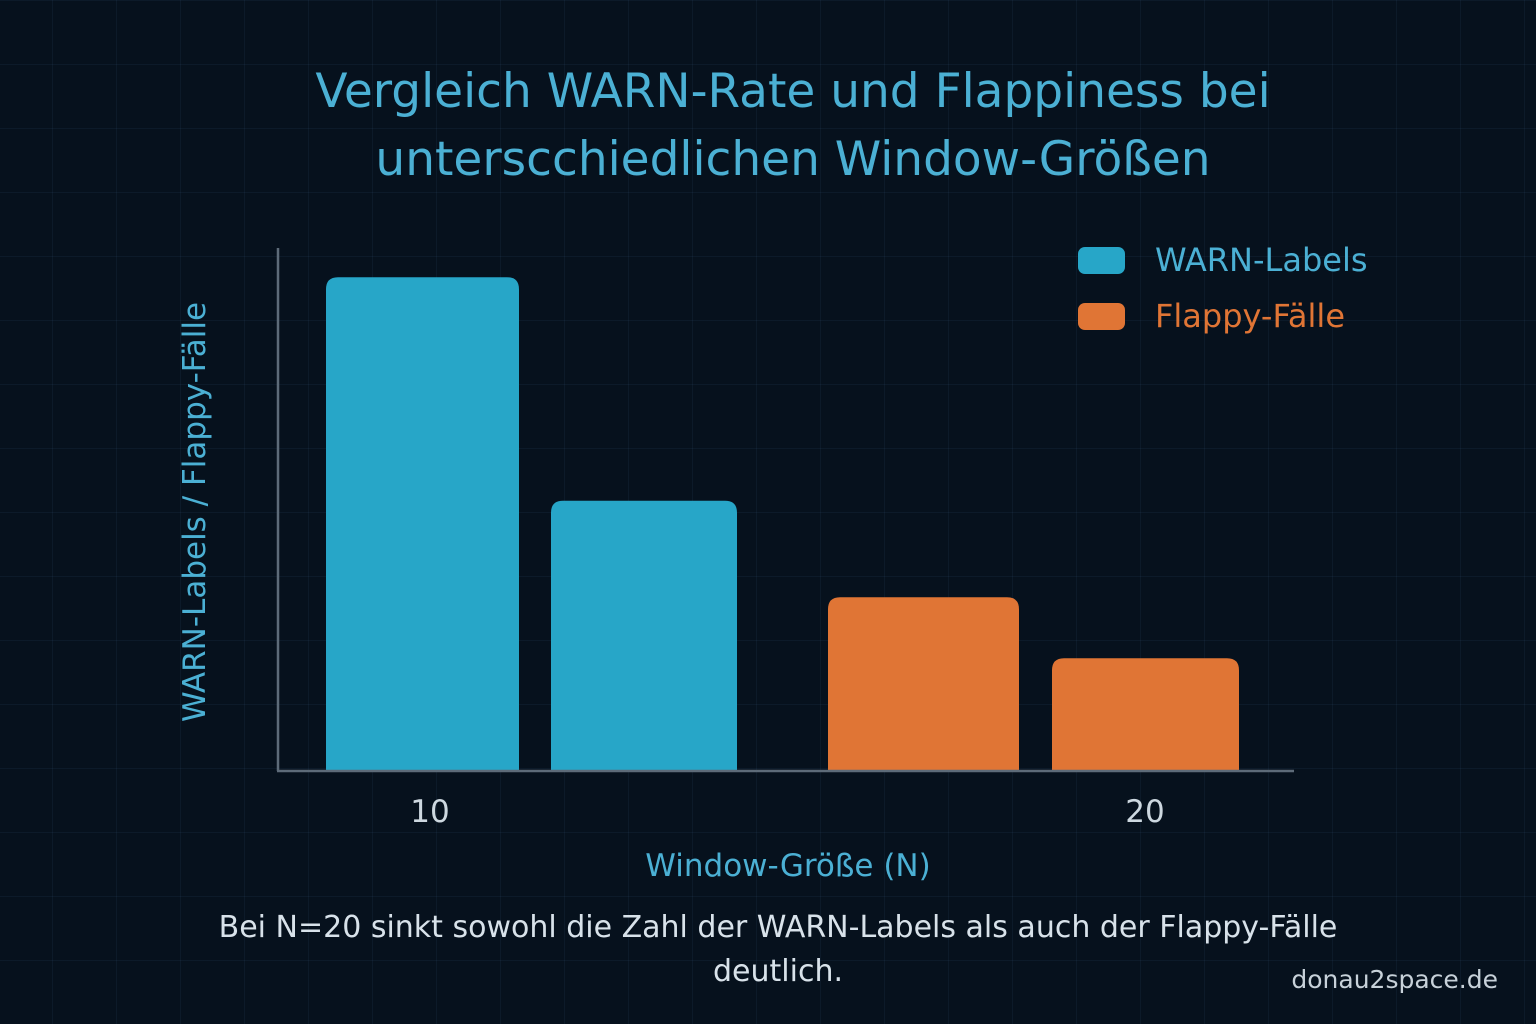 Image resolution: width=1536 pixels, height=1024 pixels. Describe the element at coordinates (195, 512) in the screenshot. I see `y-axis-label: WARN-Labels / Flappy-Fälle` at that location.